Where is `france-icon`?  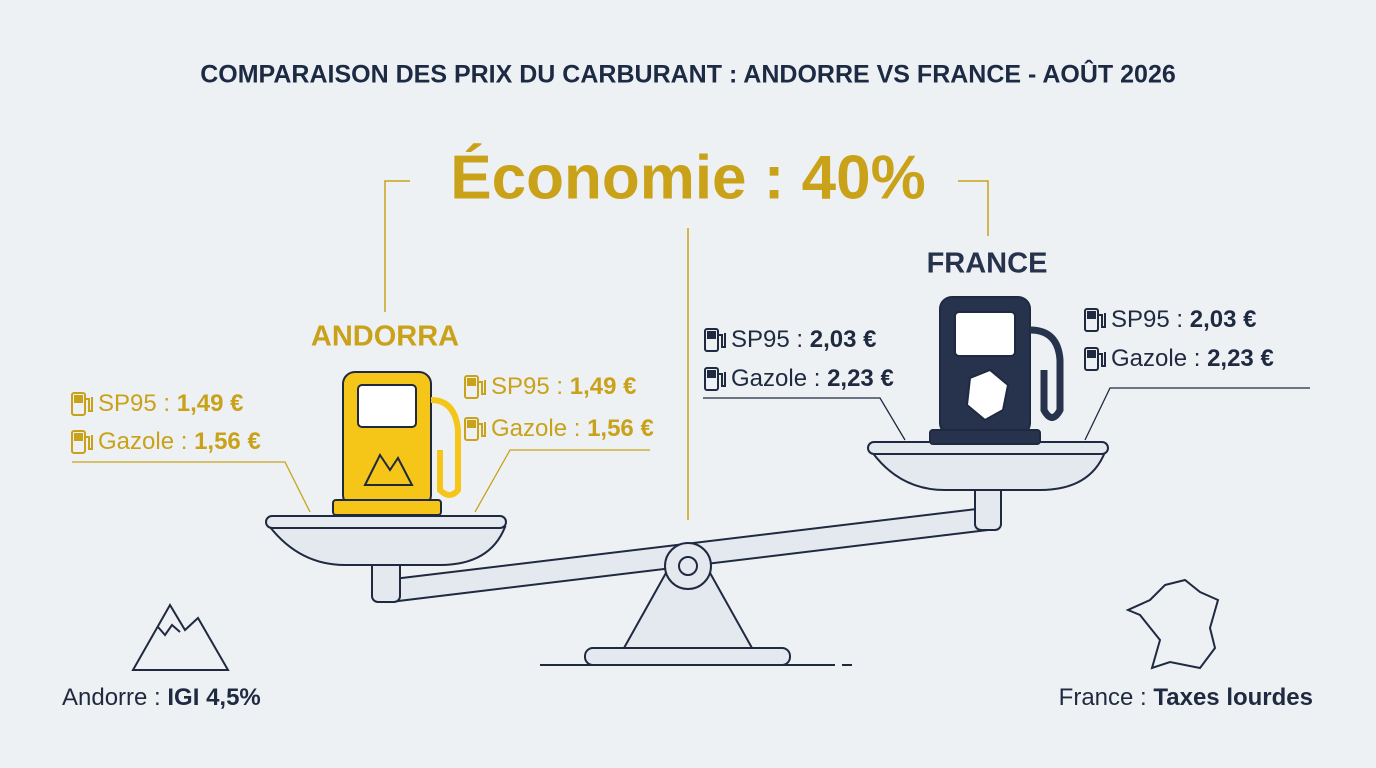 france-icon is located at coordinates (1172, 624).